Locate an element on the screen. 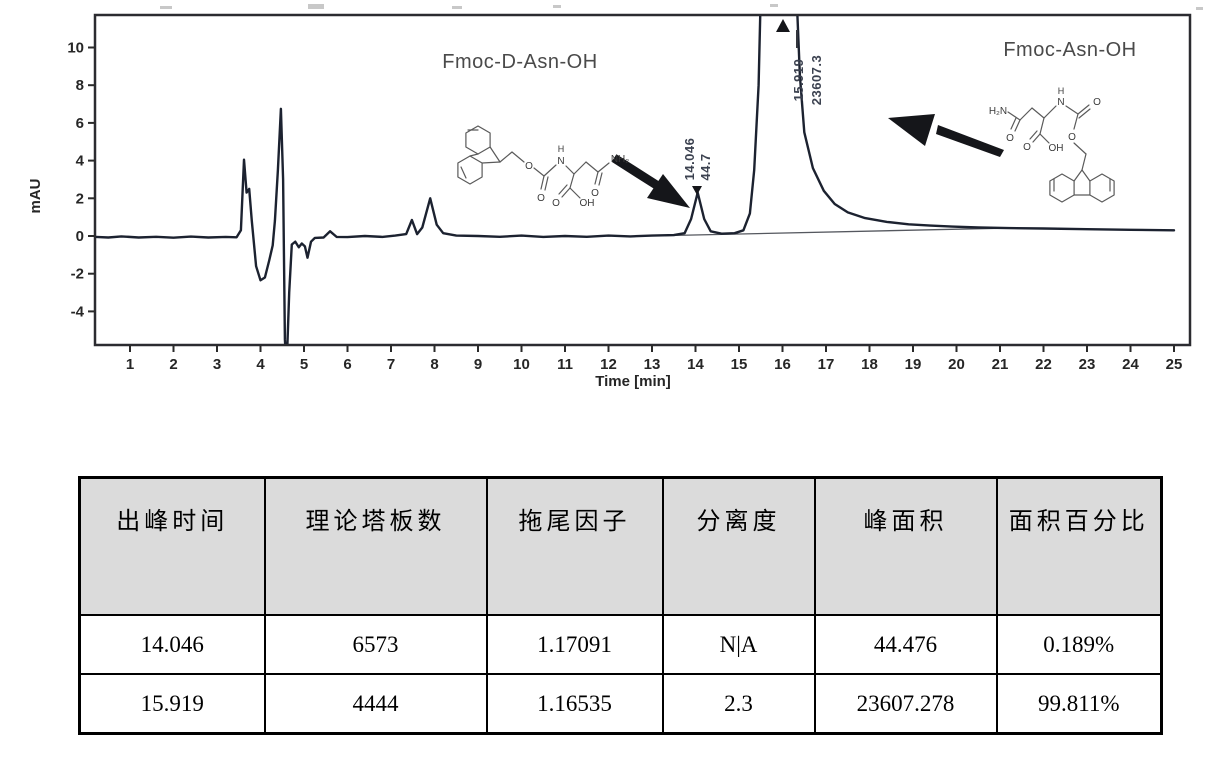 This screenshot has width=1216, height=765. x-tick-label: 5 is located at coordinates (304, 364).